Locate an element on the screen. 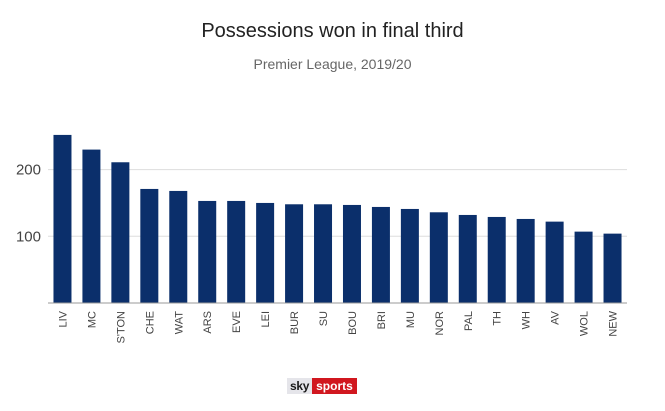 This screenshot has width=665, height=411. bar-NEW is located at coordinates (612, 268).